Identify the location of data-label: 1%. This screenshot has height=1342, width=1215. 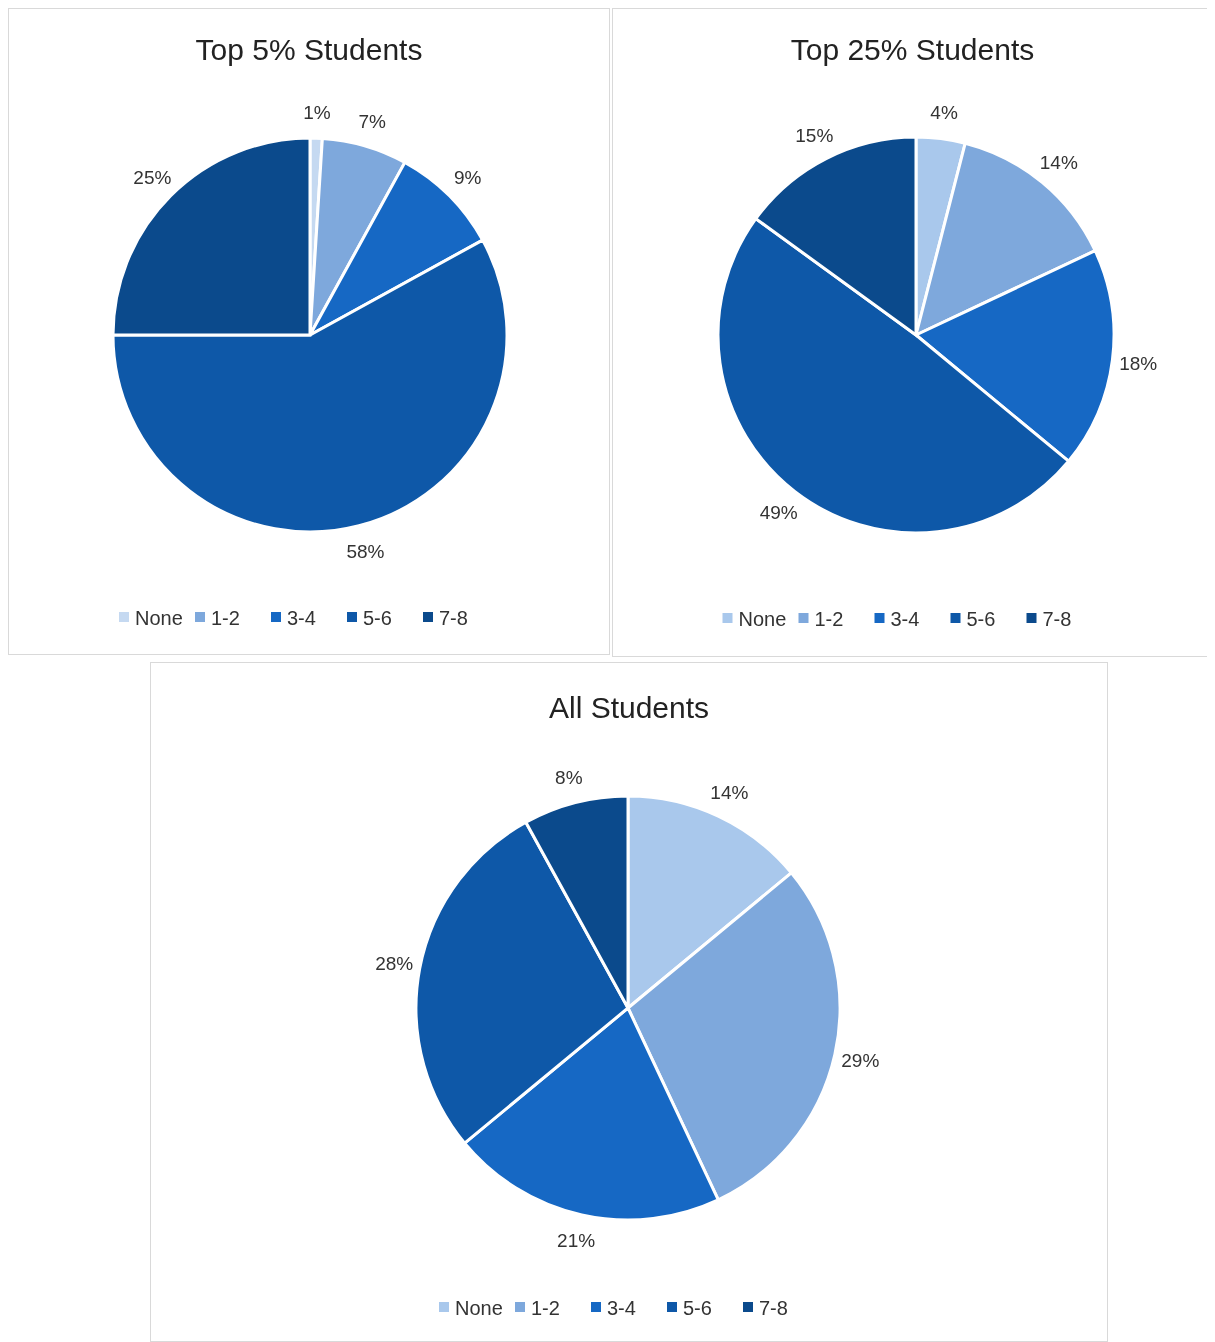
(317, 112).